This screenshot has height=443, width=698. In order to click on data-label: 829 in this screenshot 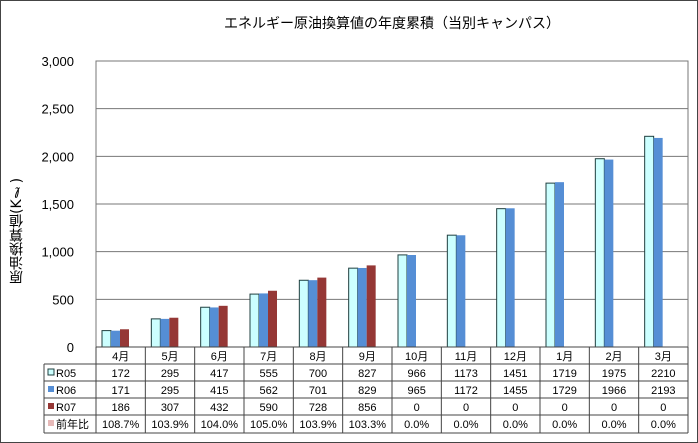, I will do `click(367, 391)`.